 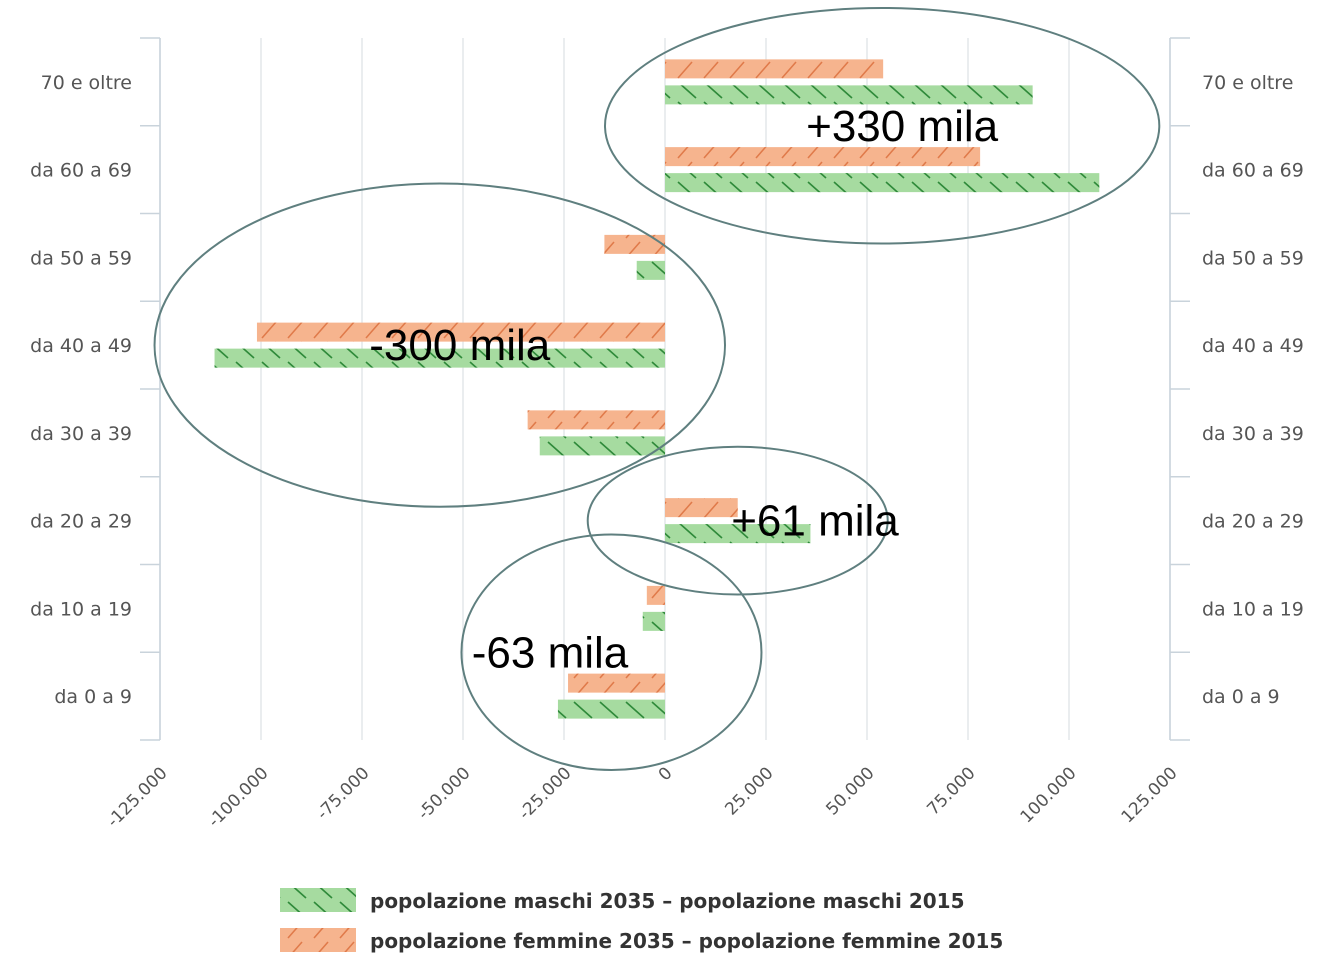 What do you see at coordinates (81, 346) in the screenshot?
I see `category-label-left: da 40 a 49` at bounding box center [81, 346].